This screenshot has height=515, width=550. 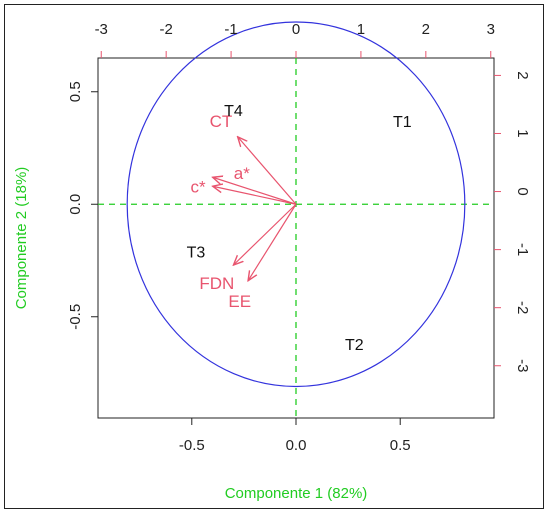 What do you see at coordinates (233, 111) in the screenshot?
I see `observation-label: T4` at bounding box center [233, 111].